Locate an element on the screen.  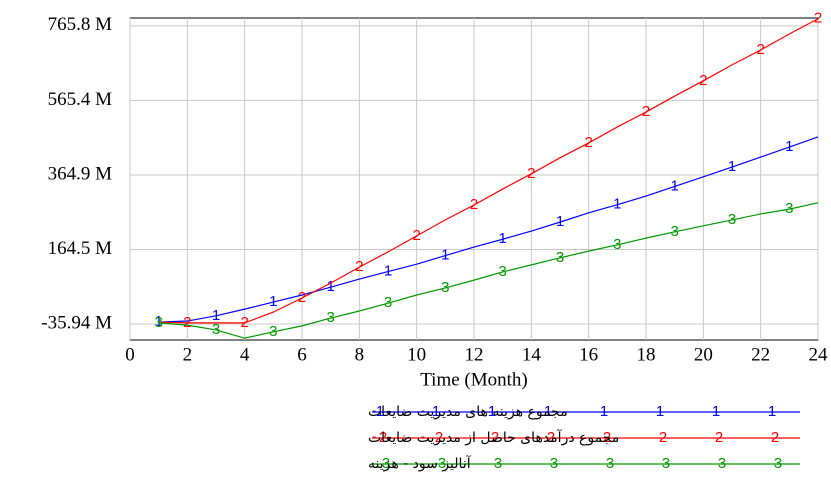
x-tick-label: 24 is located at coordinates (819, 354).